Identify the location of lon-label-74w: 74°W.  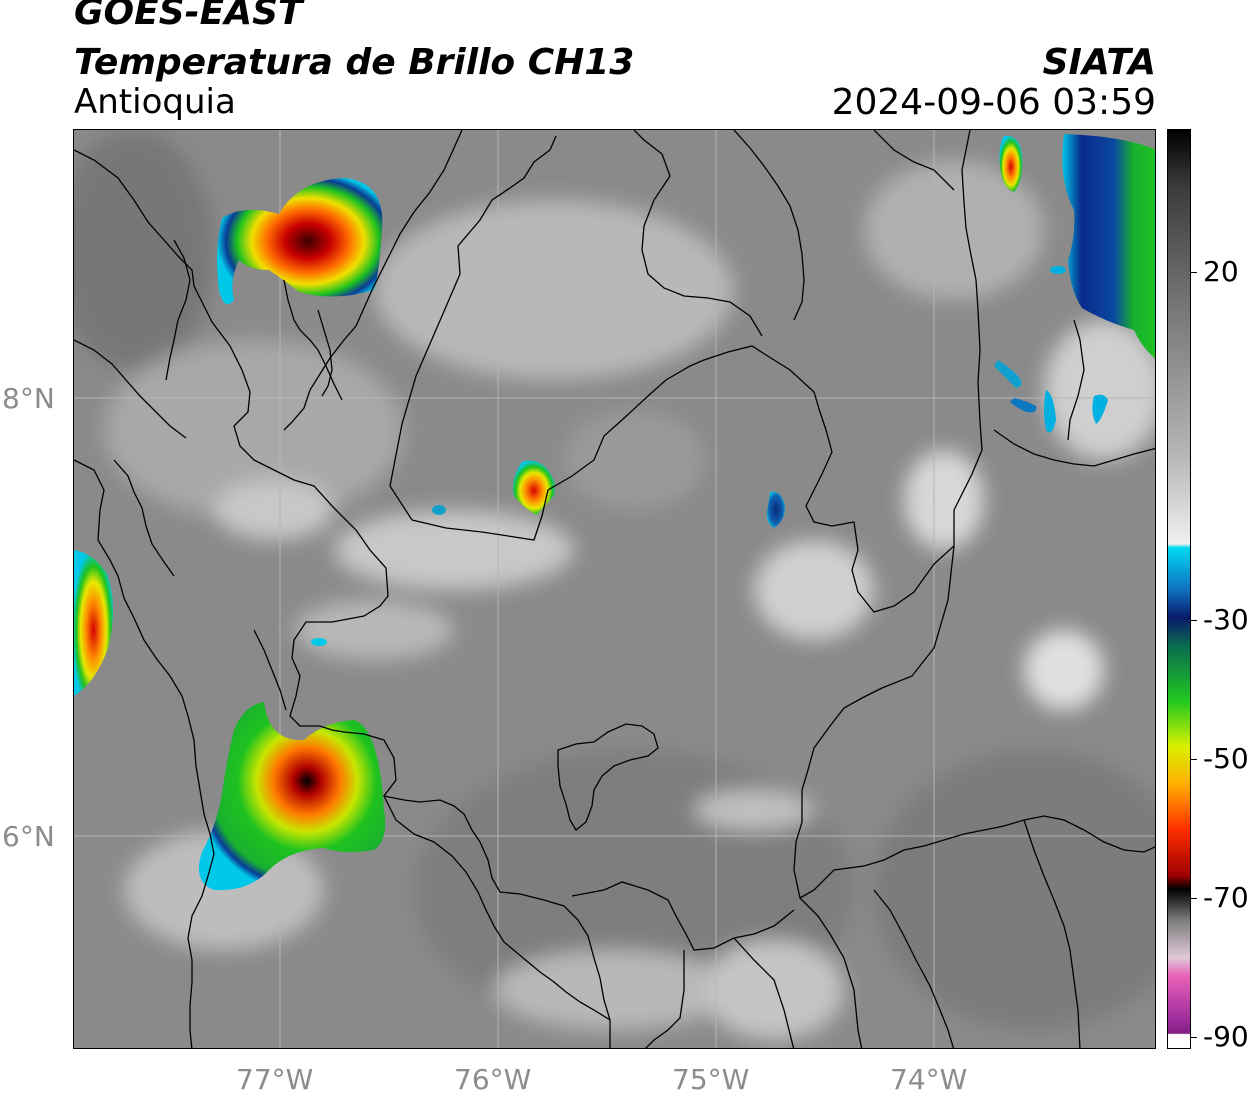
(929, 1079).